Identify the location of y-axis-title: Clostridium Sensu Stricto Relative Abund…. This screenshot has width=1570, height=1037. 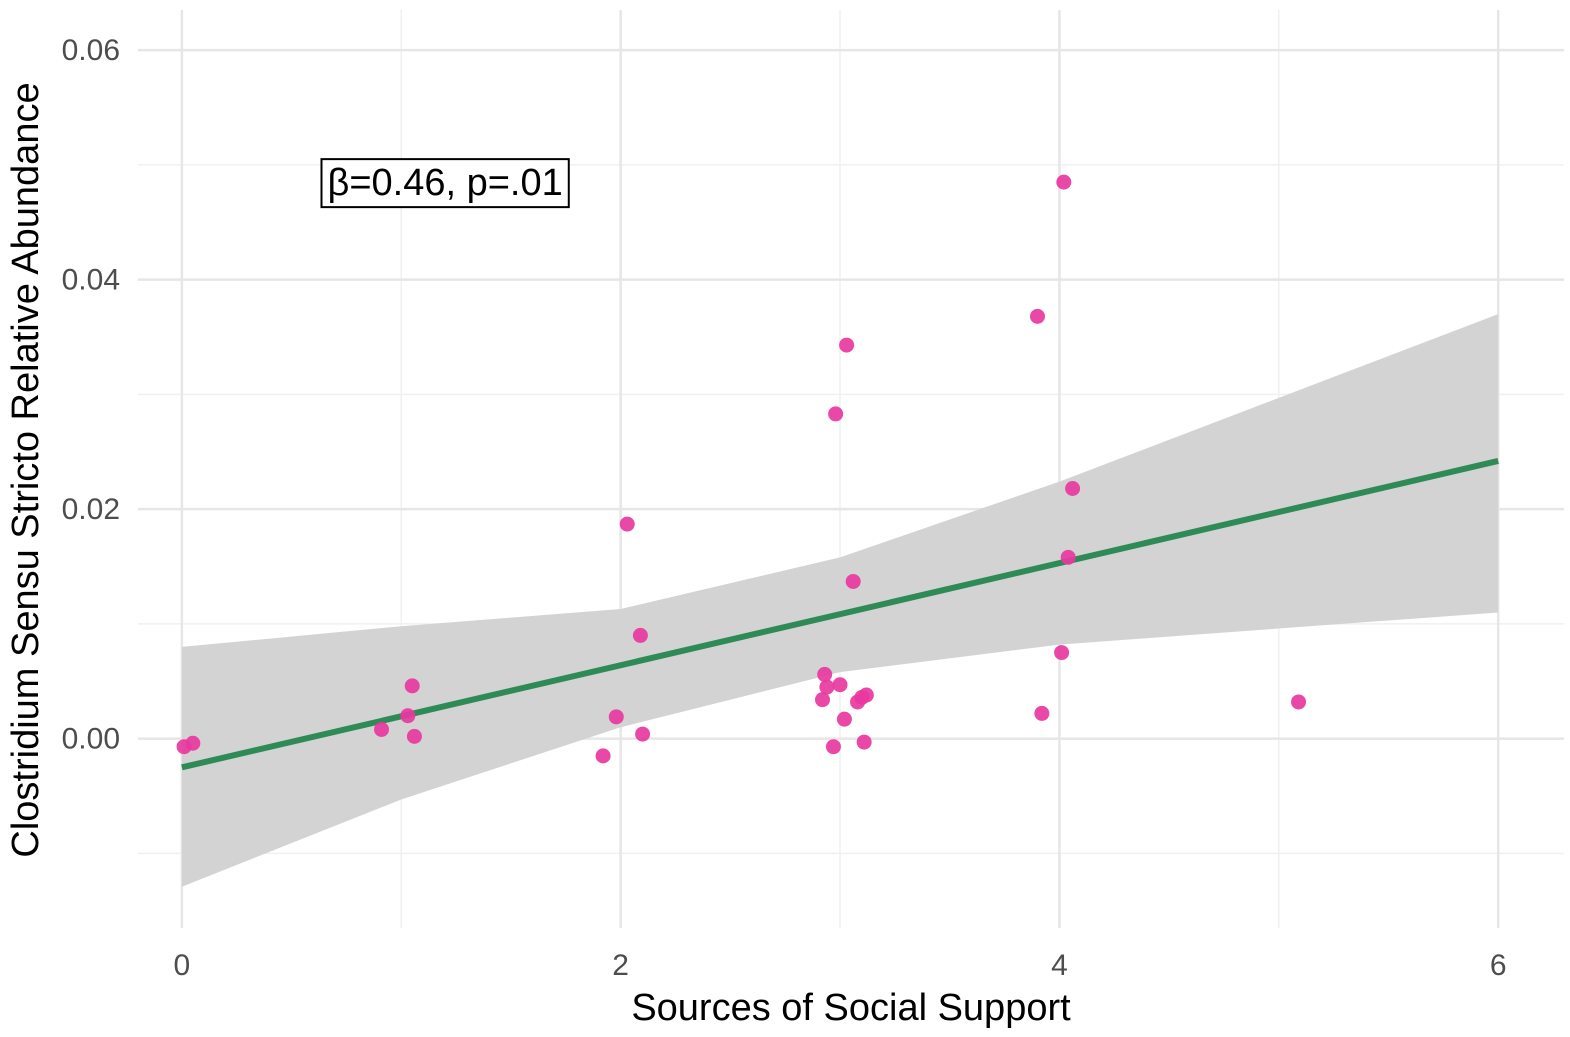
(26, 469).